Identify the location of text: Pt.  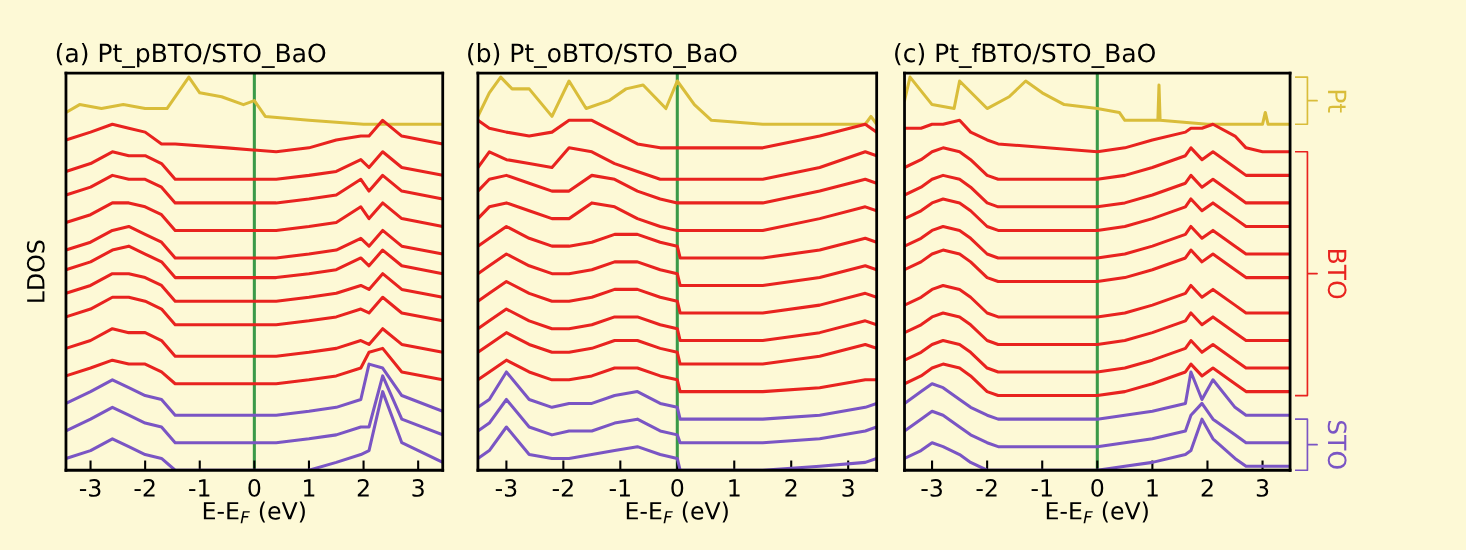
(1337, 101).